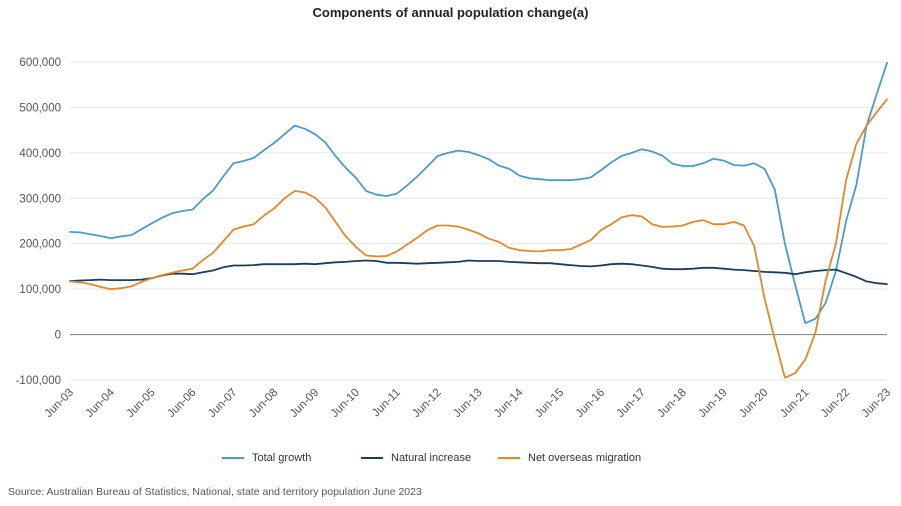  Describe the element at coordinates (712, 403) in the screenshot. I see `x-tick-label: Jun-19` at that location.